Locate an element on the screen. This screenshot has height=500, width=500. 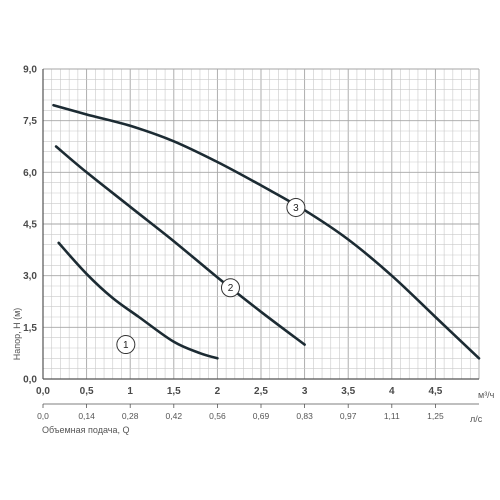
y-tick-label: 1,5 is located at coordinates (30, 328).